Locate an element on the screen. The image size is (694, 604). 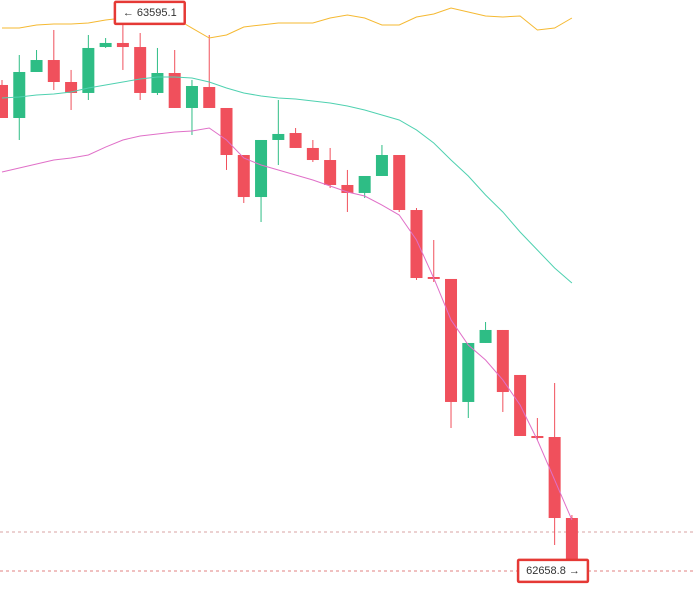
marker-label: ← 63595.1 is located at coordinates (150, 13).